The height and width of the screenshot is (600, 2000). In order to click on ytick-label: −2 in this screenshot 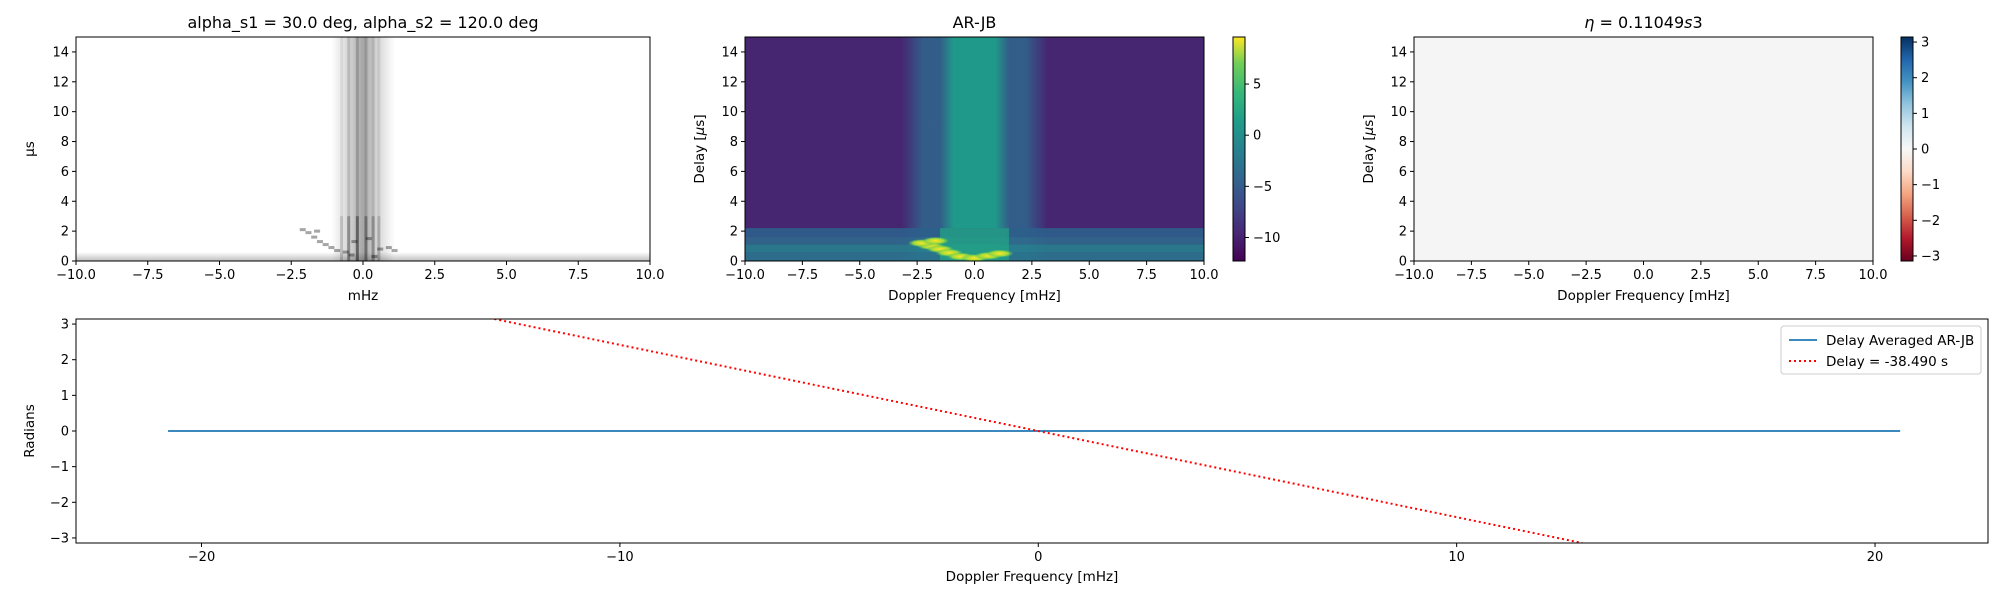, I will do `click(59, 503)`.